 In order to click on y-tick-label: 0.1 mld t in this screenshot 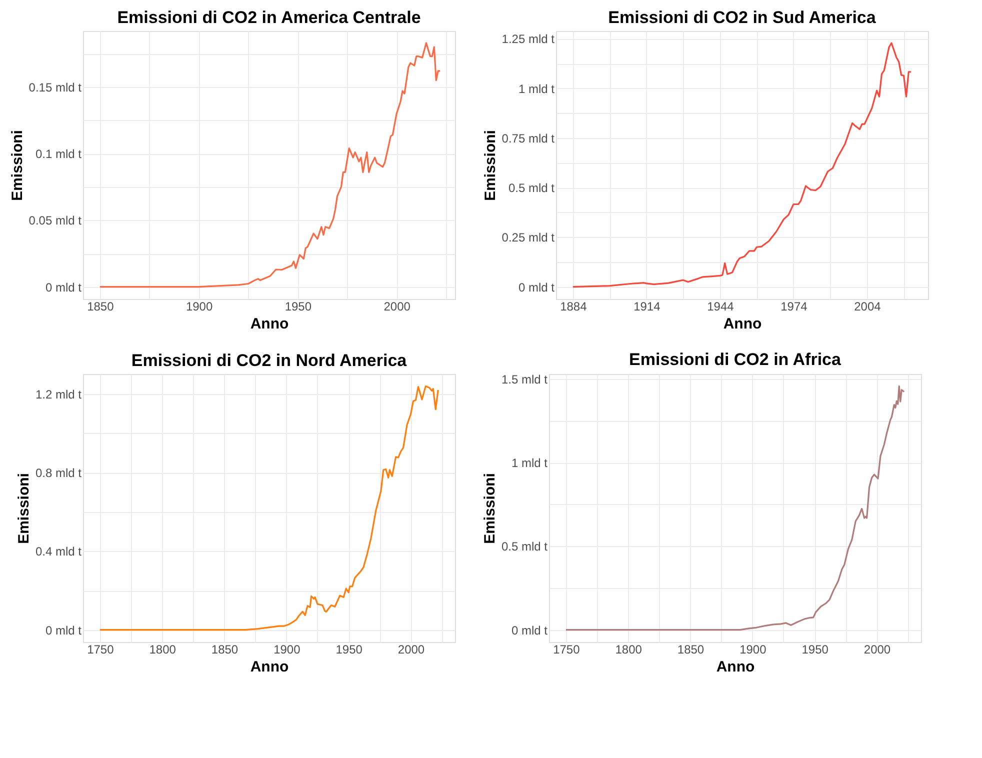, I will do `click(58, 154)`.